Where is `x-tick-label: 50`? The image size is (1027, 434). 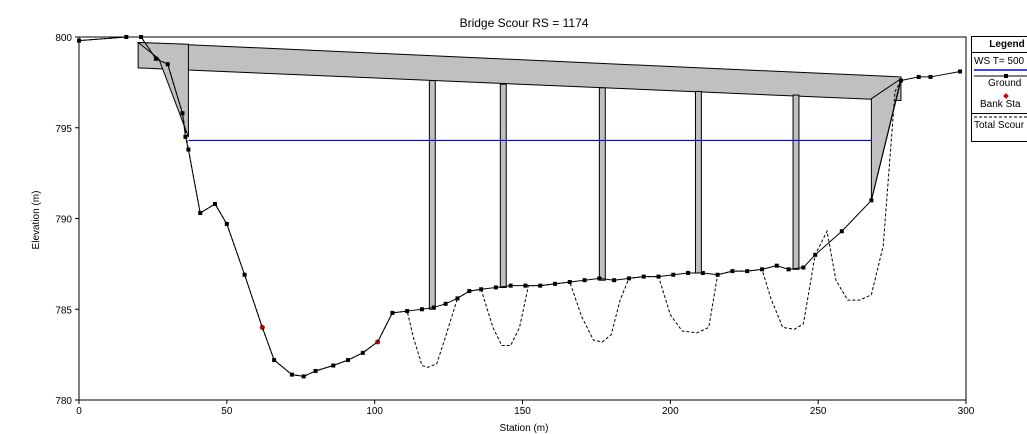 x-tick-label: 50 is located at coordinates (227, 411).